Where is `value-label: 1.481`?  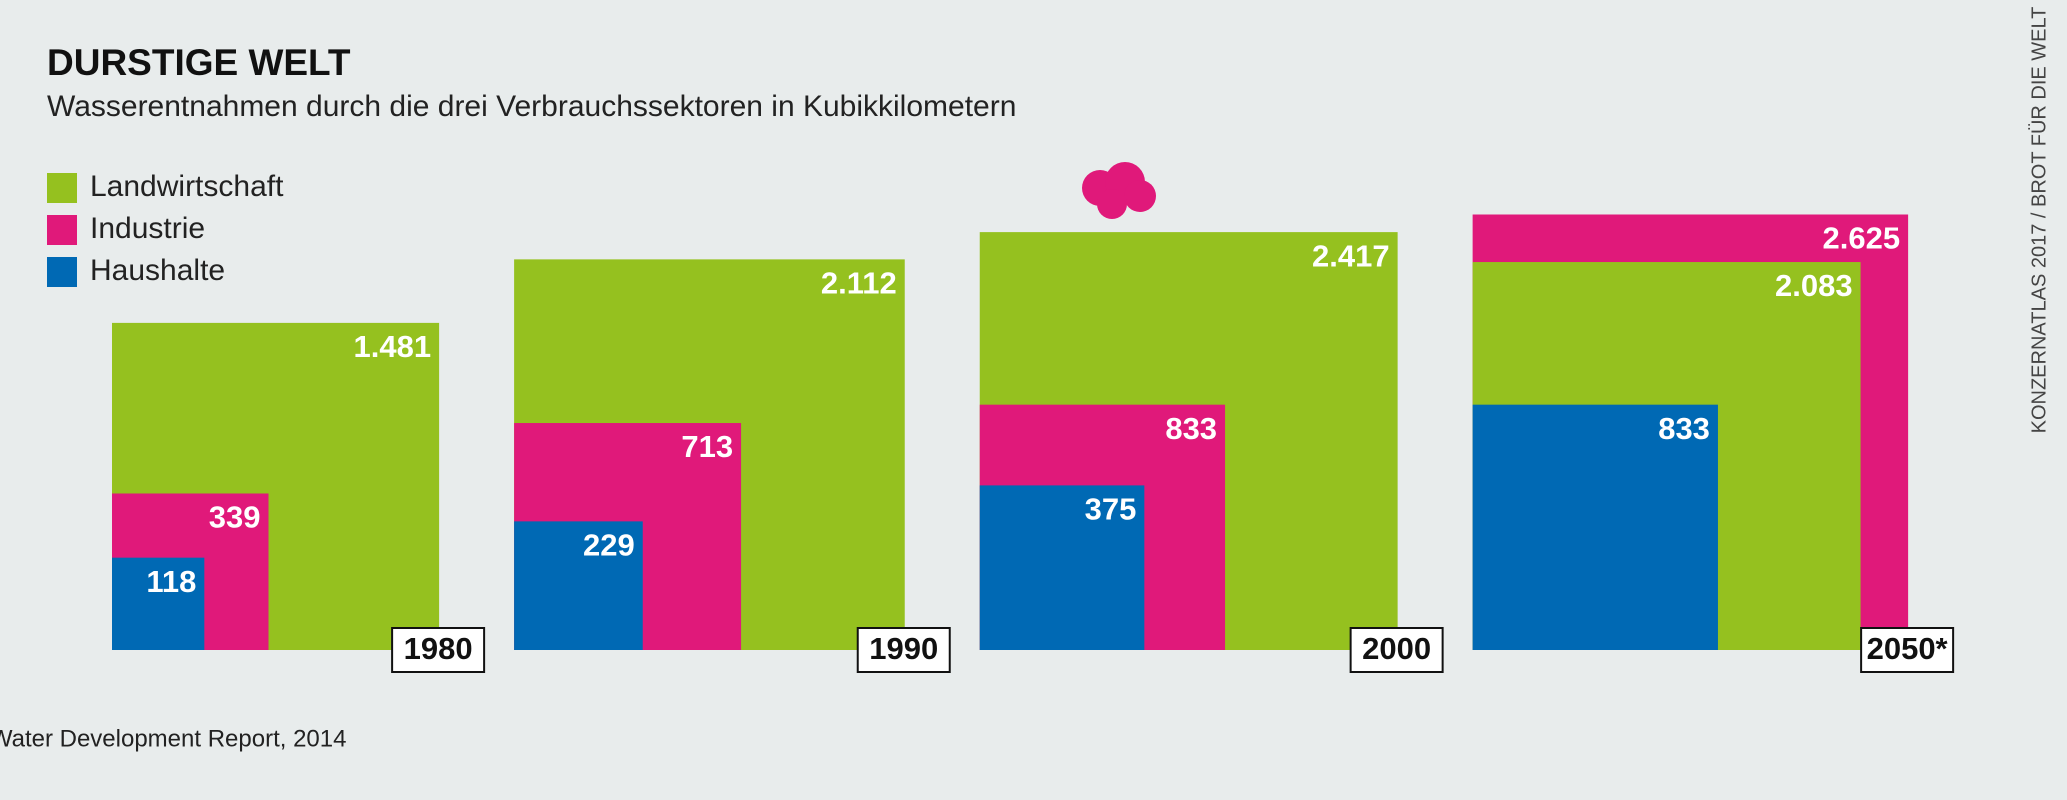
value-label: 1.481 is located at coordinates (393, 346).